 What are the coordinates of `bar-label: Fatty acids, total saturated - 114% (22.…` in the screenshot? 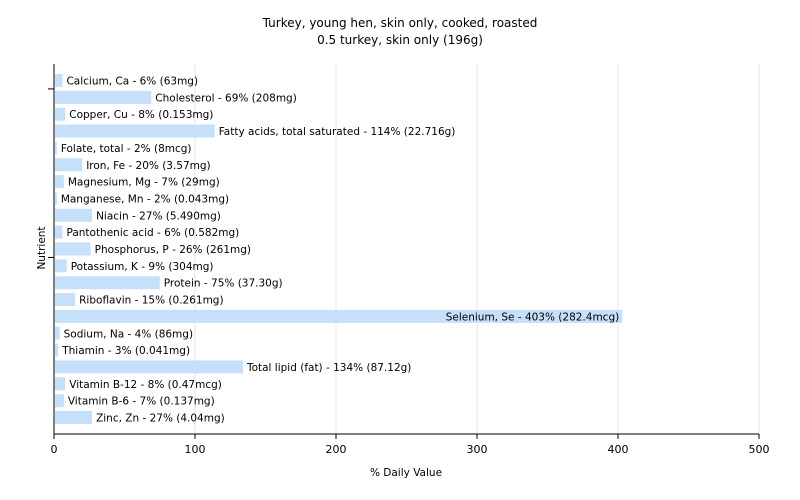 It's located at (337, 132).